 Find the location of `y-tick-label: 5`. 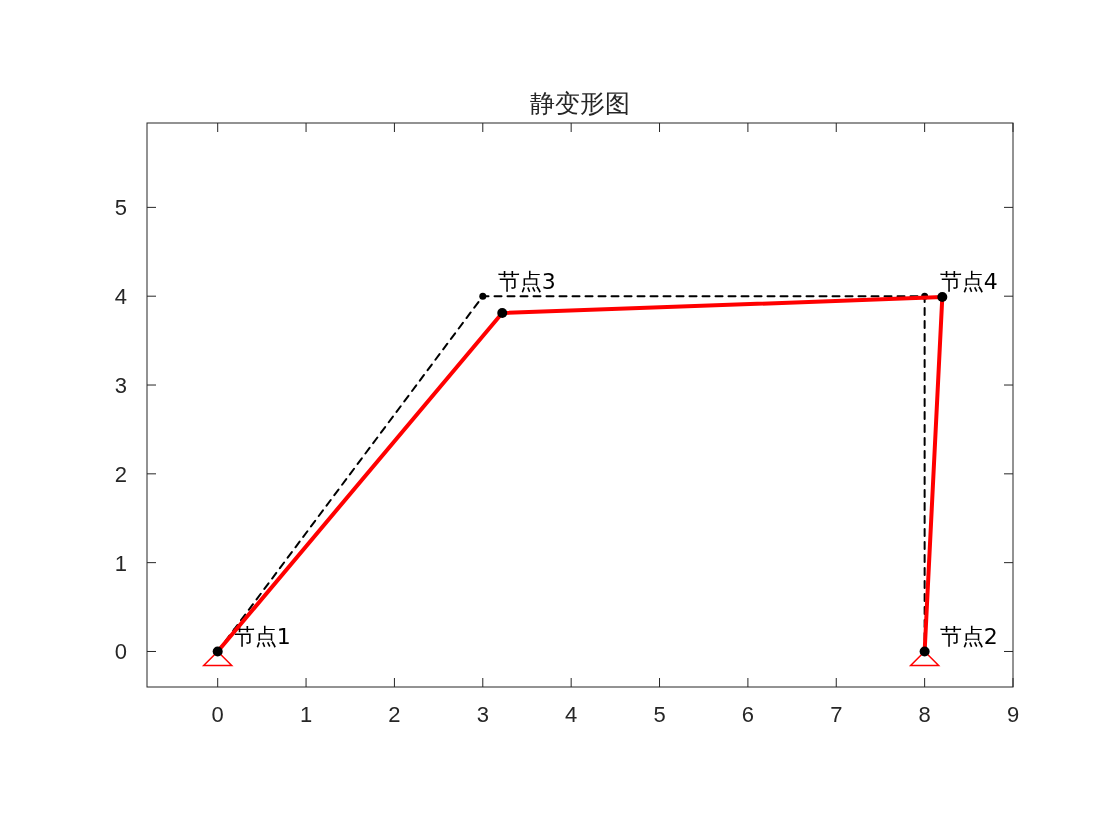

y-tick-label: 5 is located at coordinates (120, 208).